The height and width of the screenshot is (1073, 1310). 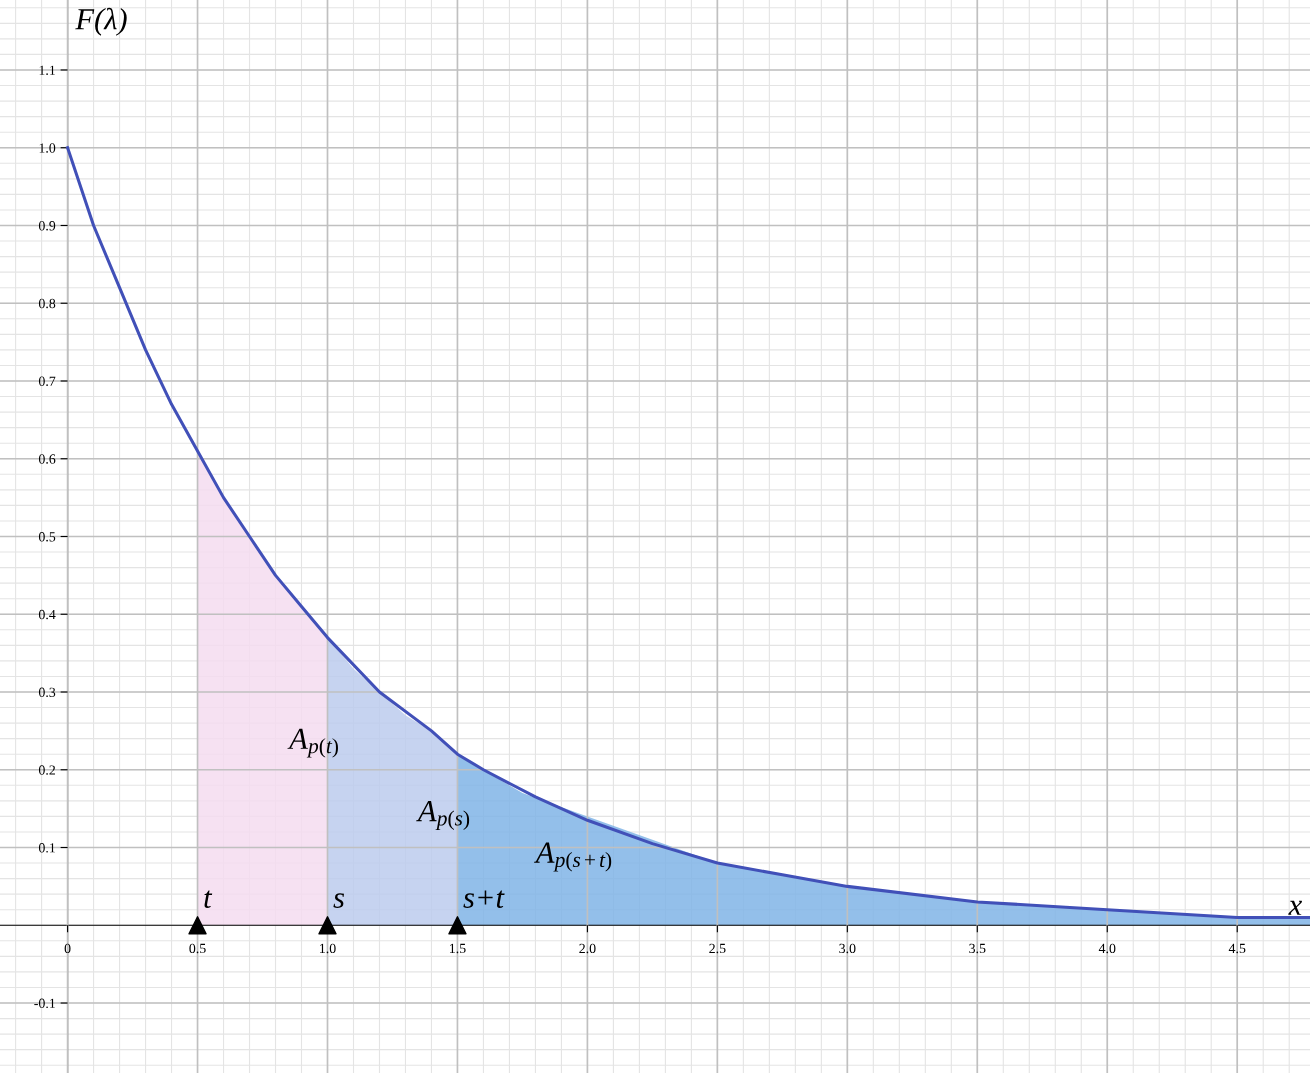 What do you see at coordinates (47, 70) in the screenshot?
I see `y-tick-label: 1.1` at bounding box center [47, 70].